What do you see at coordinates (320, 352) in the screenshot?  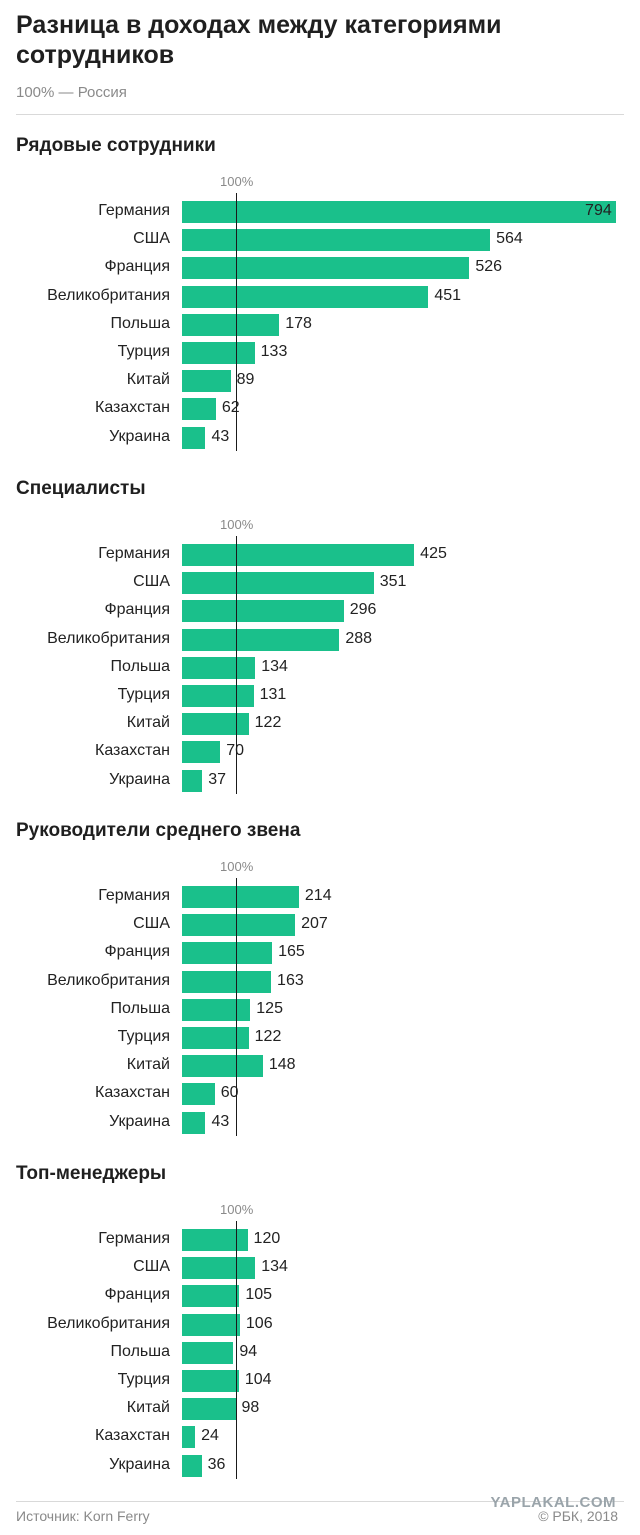 I see `bar-row: Турция 133` at bounding box center [320, 352].